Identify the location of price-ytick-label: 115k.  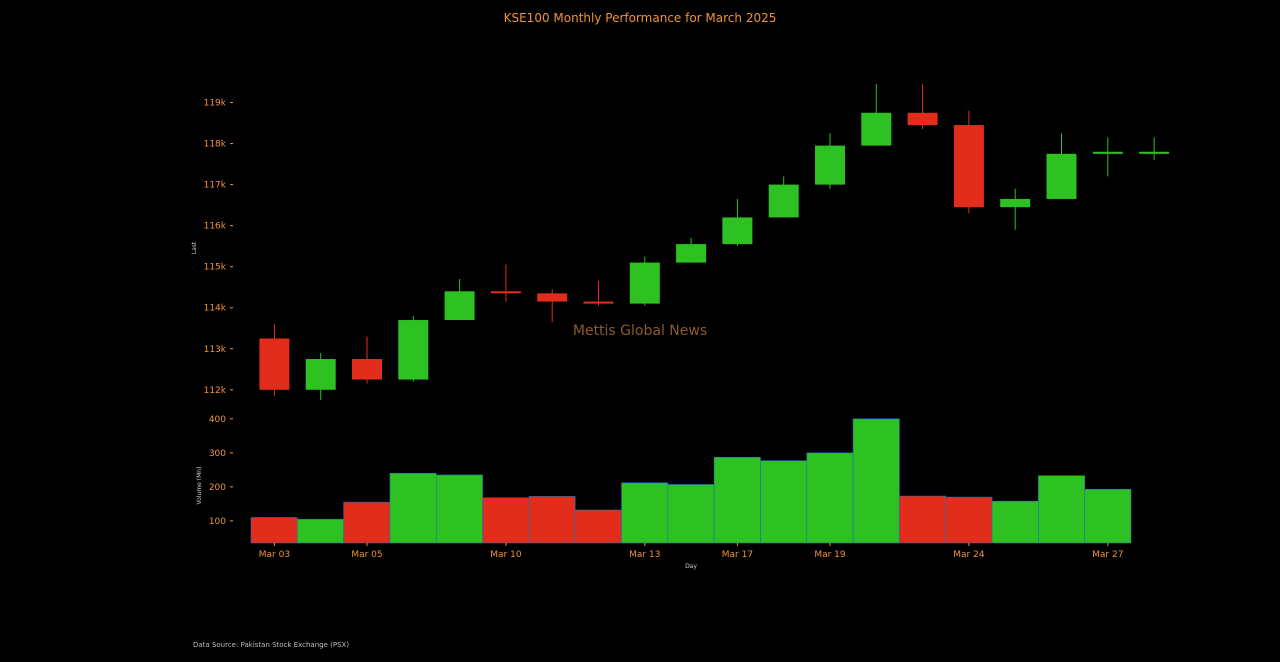
(215, 268).